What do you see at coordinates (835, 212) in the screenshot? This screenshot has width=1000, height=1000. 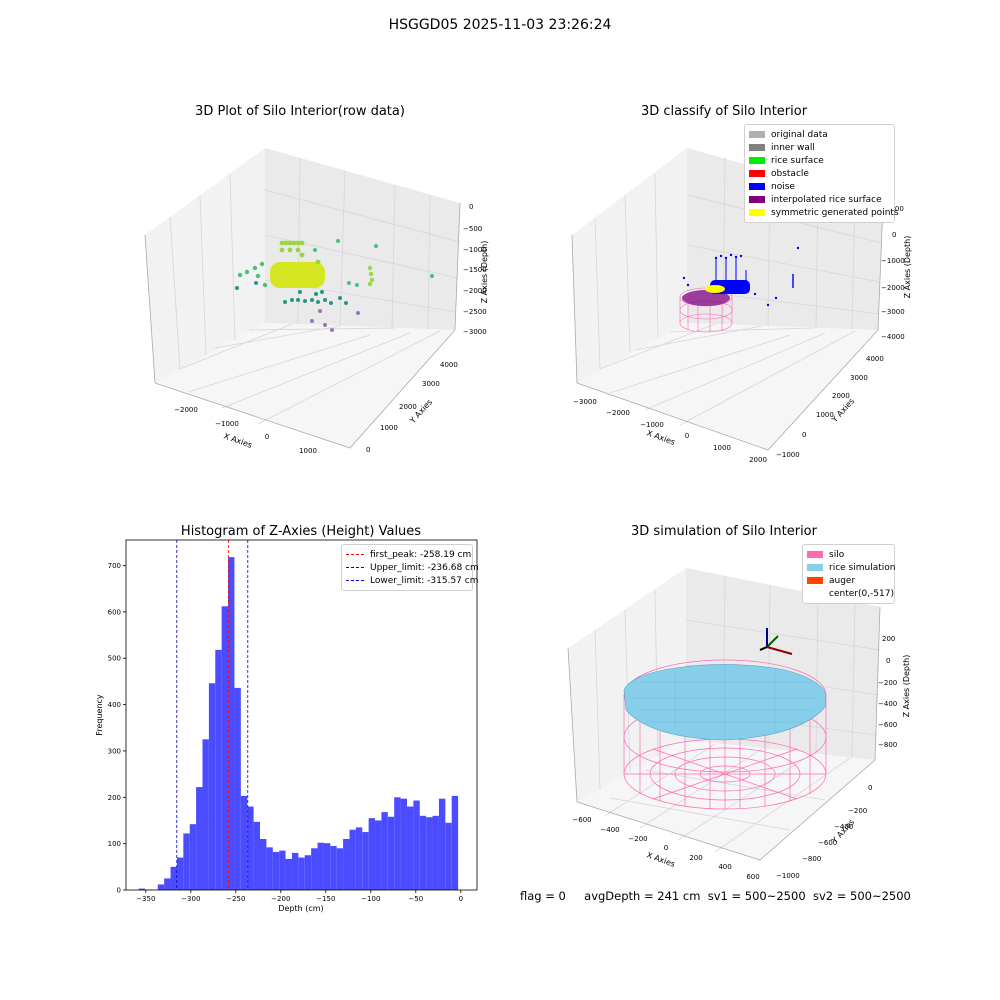 I see `legend-label: symmetric generated points` at bounding box center [835, 212].